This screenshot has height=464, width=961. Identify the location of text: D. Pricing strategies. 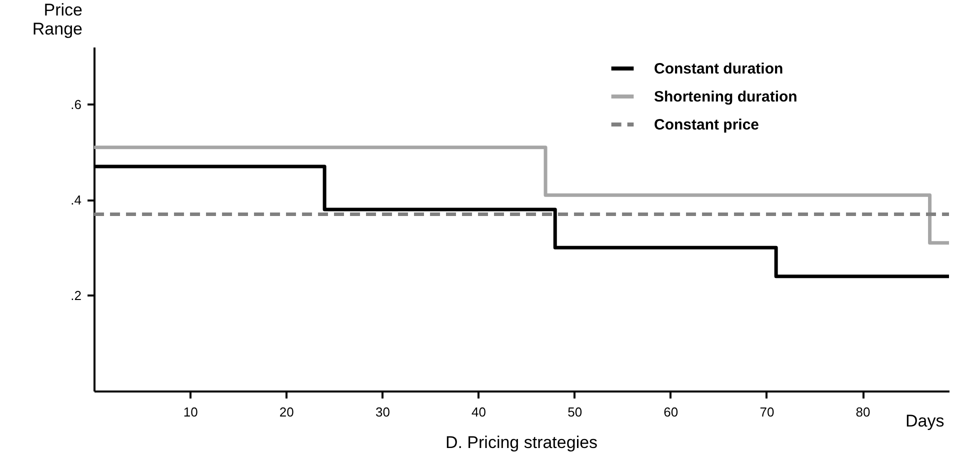
(521, 442).